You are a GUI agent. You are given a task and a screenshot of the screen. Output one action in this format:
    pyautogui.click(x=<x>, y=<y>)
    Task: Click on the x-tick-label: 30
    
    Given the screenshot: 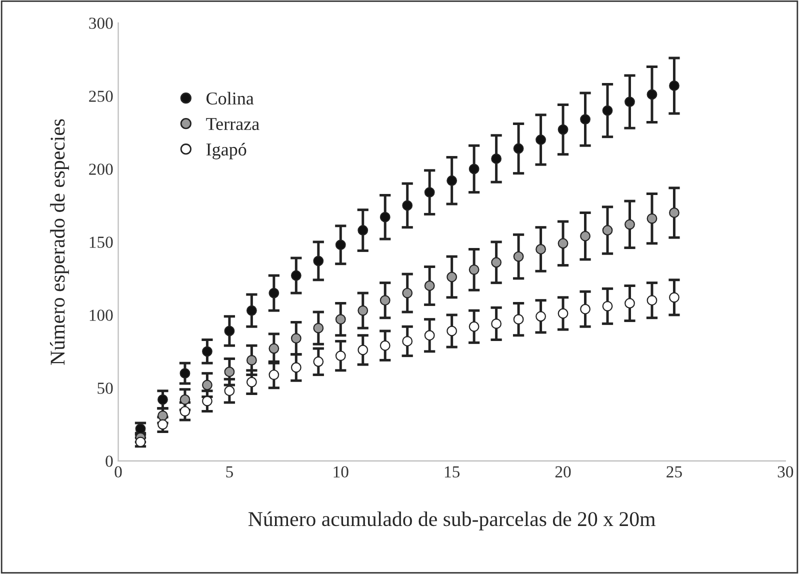 What is the action you would take?
    pyautogui.click(x=786, y=472)
    